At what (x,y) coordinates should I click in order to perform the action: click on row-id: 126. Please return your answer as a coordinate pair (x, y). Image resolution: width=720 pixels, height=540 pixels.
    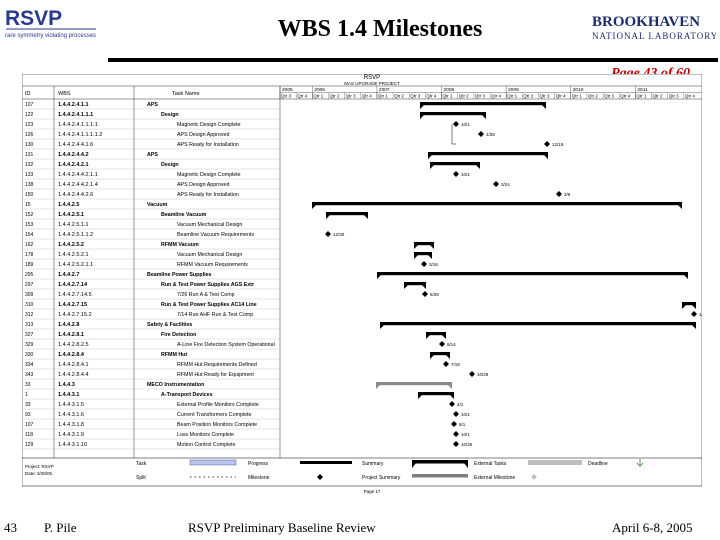
    Looking at the image, I should click on (29, 135).